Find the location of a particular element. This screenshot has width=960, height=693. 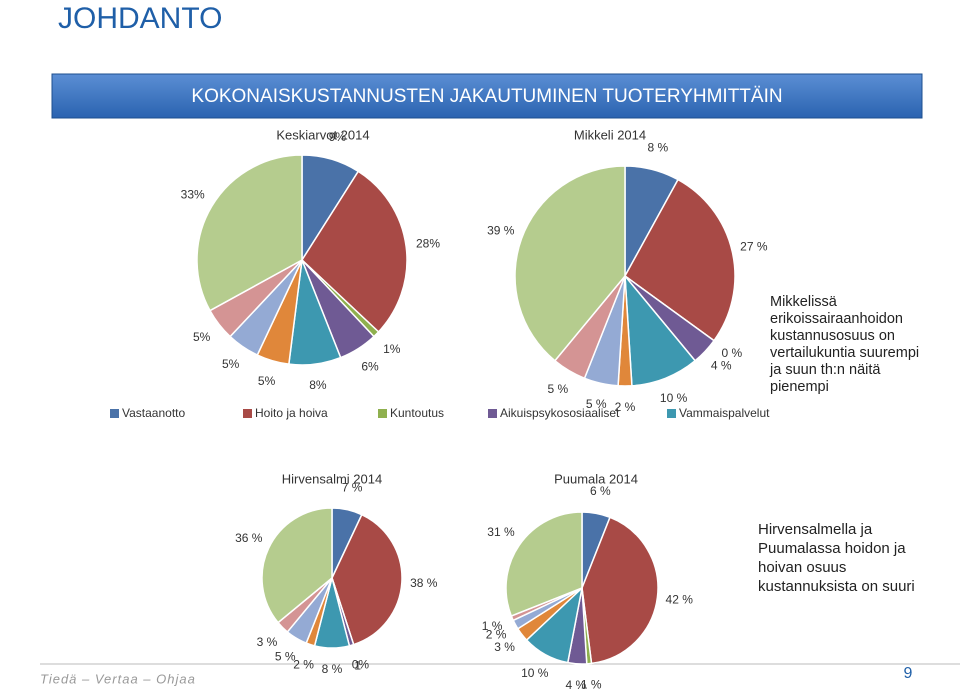

data-label: 38 % is located at coordinates (424, 583).